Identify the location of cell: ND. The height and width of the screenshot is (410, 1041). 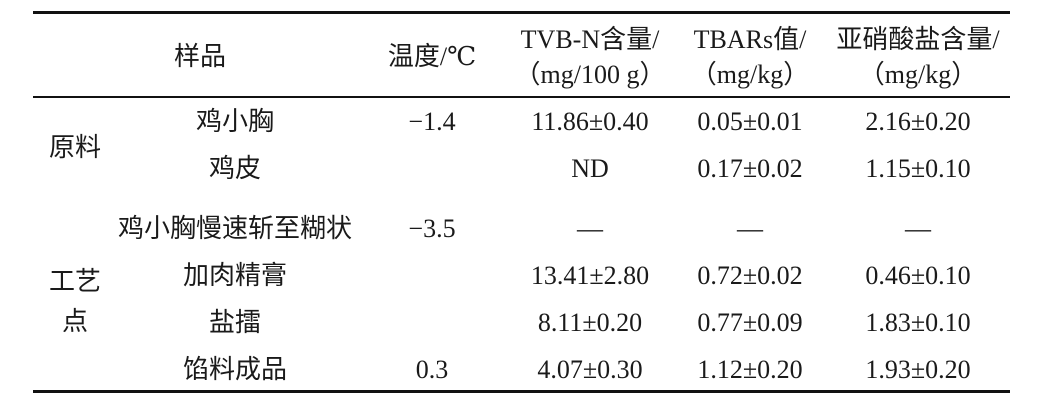
(590, 168).